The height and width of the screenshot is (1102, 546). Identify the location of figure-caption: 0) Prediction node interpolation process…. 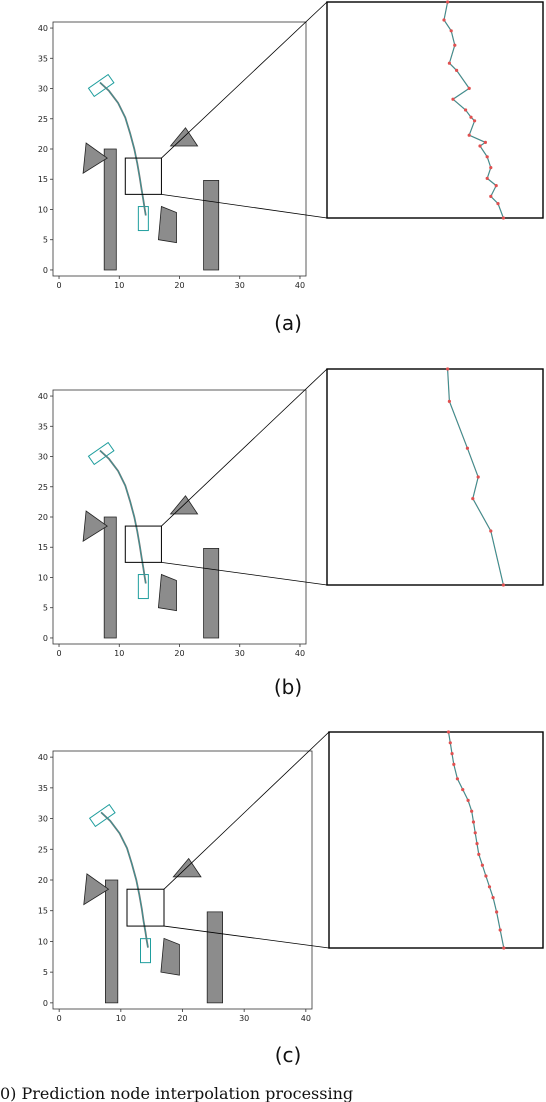
(177, 1093).